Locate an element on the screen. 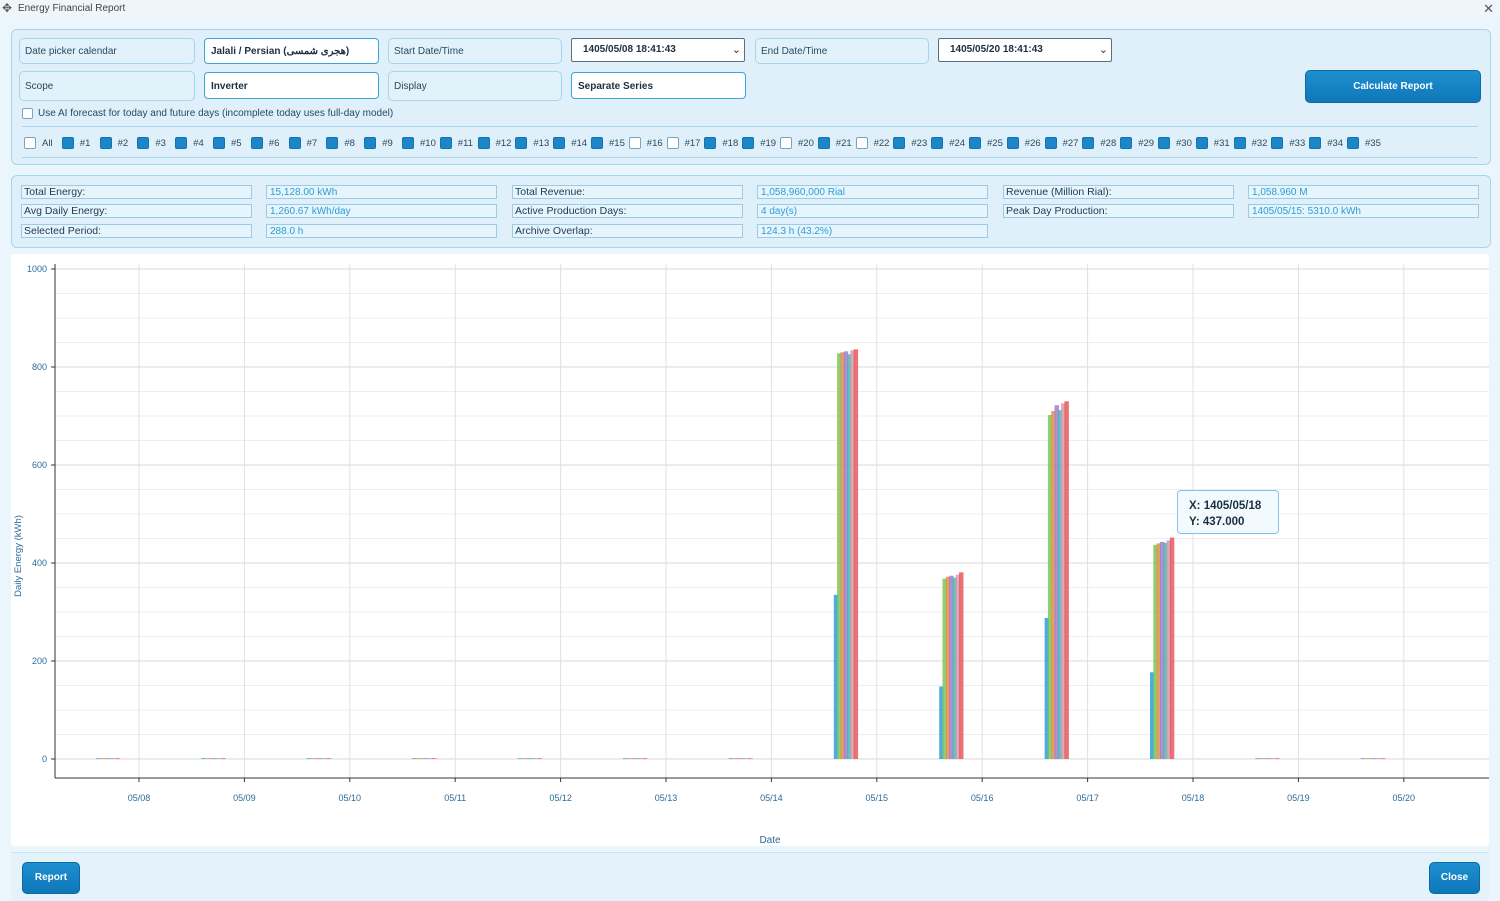 The width and height of the screenshot is (1500, 901). unit-checkbox-2: #2 is located at coordinates (113, 143).